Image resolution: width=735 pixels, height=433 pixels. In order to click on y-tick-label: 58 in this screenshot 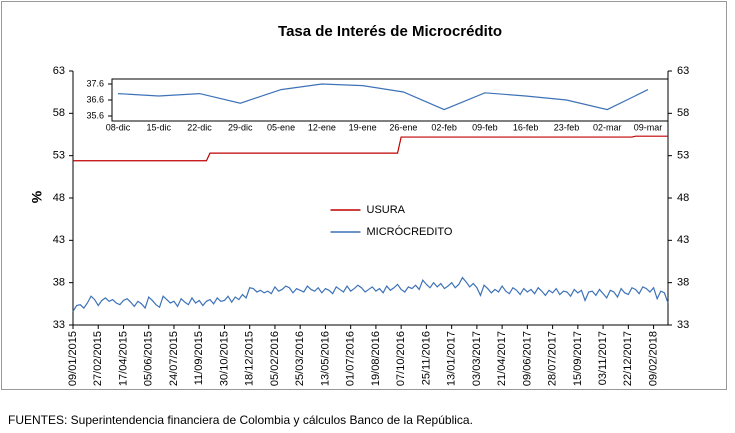, I will do `click(59, 113)`.